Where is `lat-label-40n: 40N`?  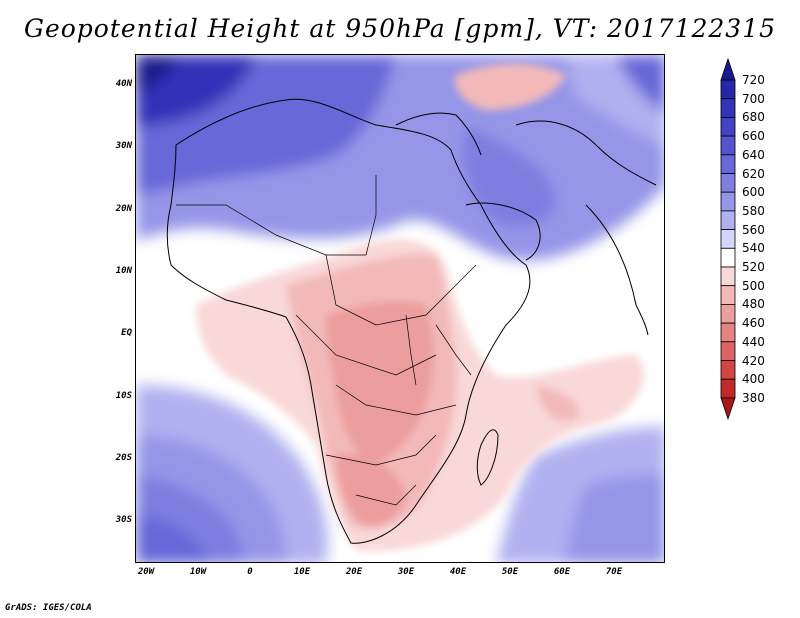
lat-label-40n: 40N is located at coordinates (123, 84).